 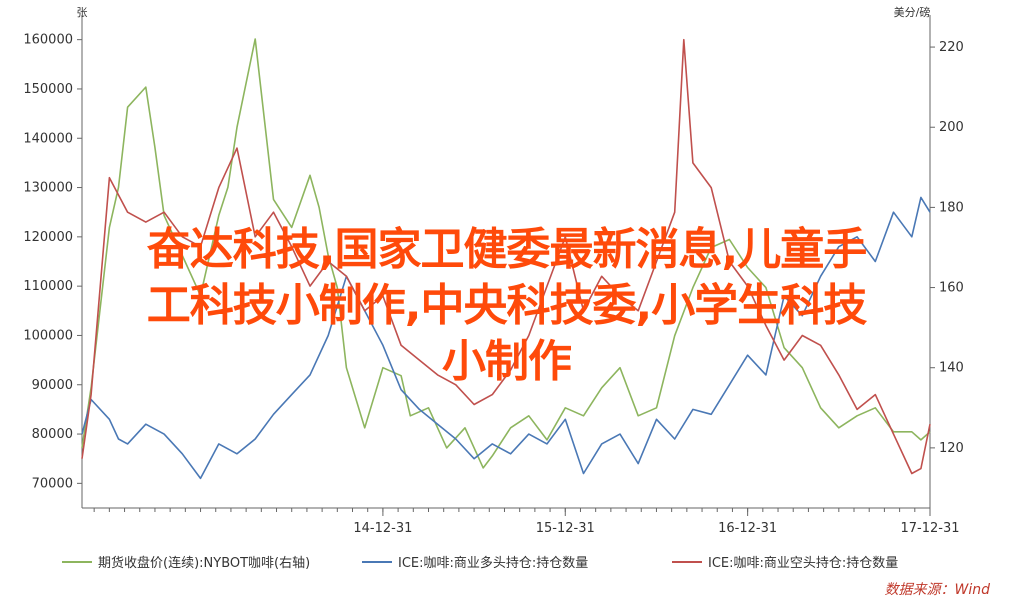 I want to click on left-tick-label: 90000, so click(x=52, y=385).